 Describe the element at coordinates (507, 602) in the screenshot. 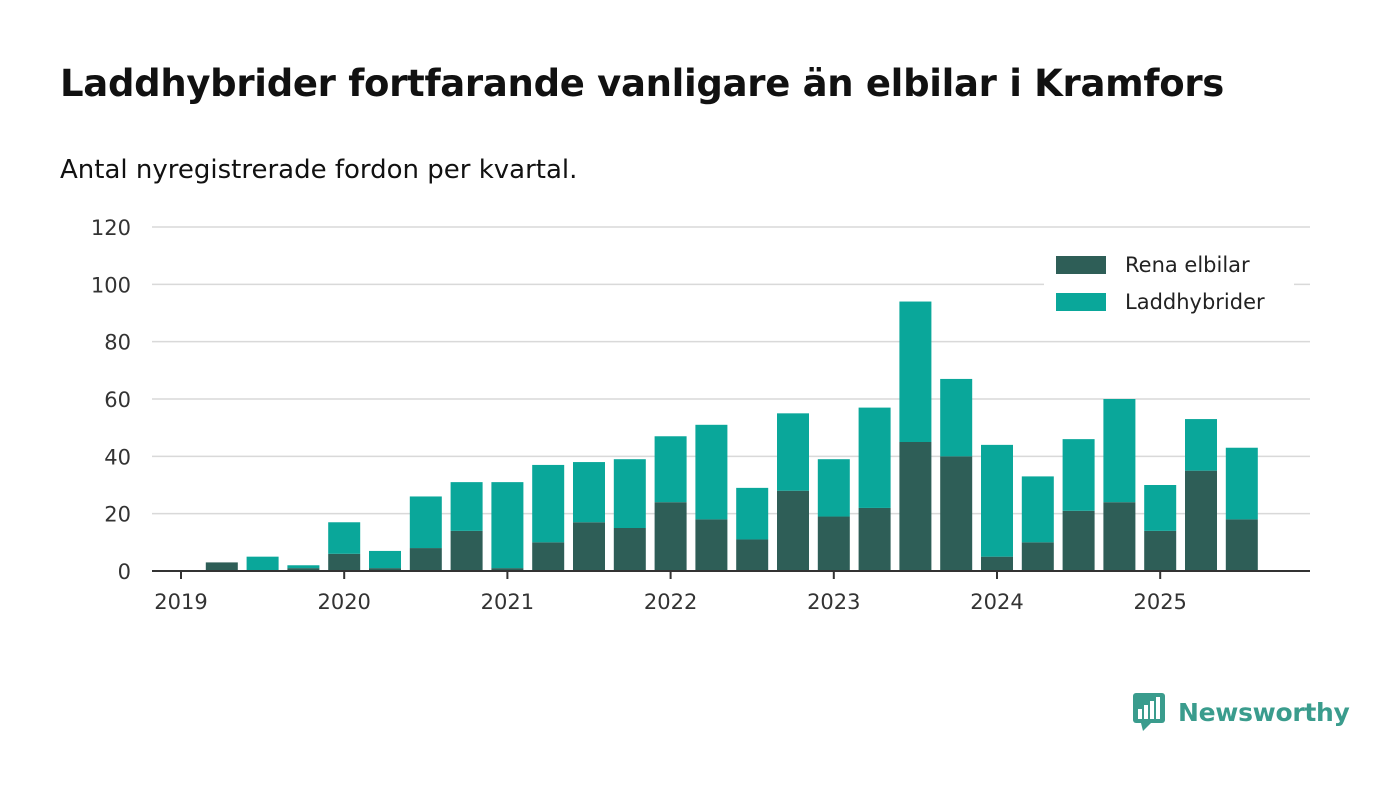

I see `x-tick-label-2021: 2021` at that location.